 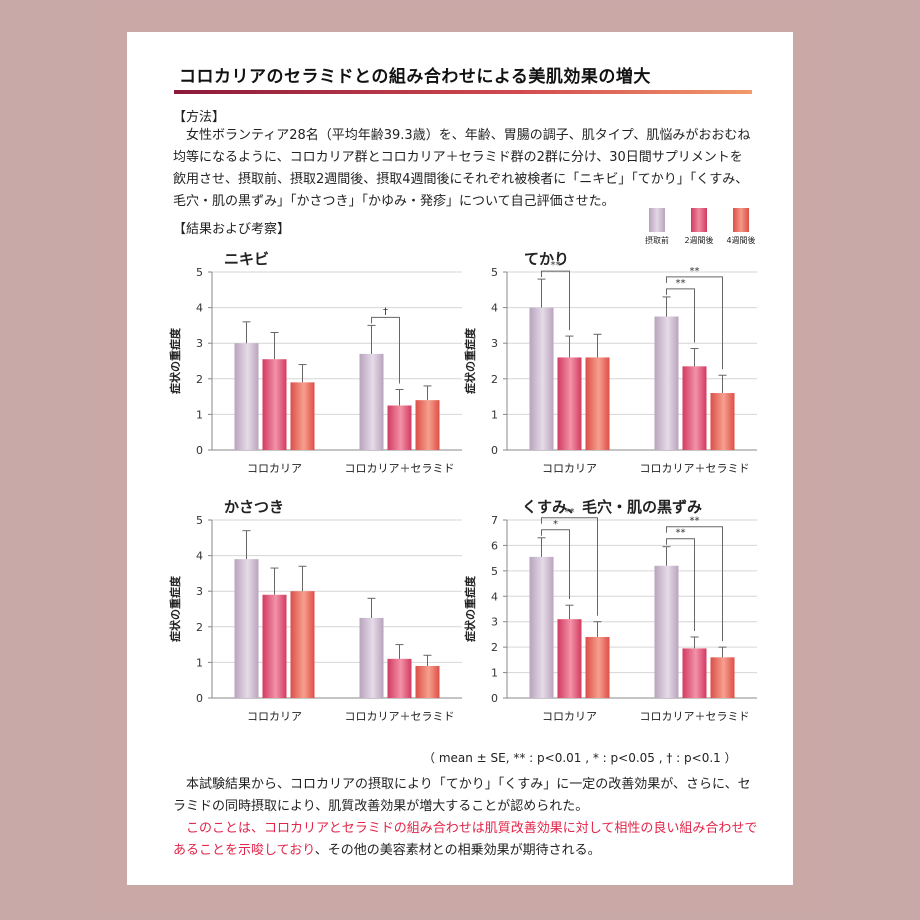 I want to click on legend-label: 摂取前, so click(x=657, y=240).